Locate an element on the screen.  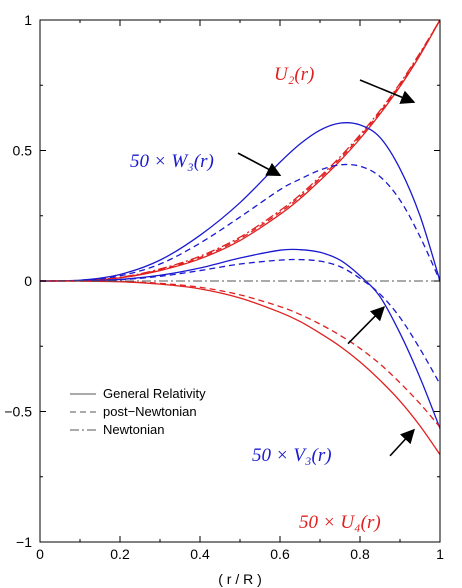
y-tick-label: 1 is located at coordinates (28, 20).